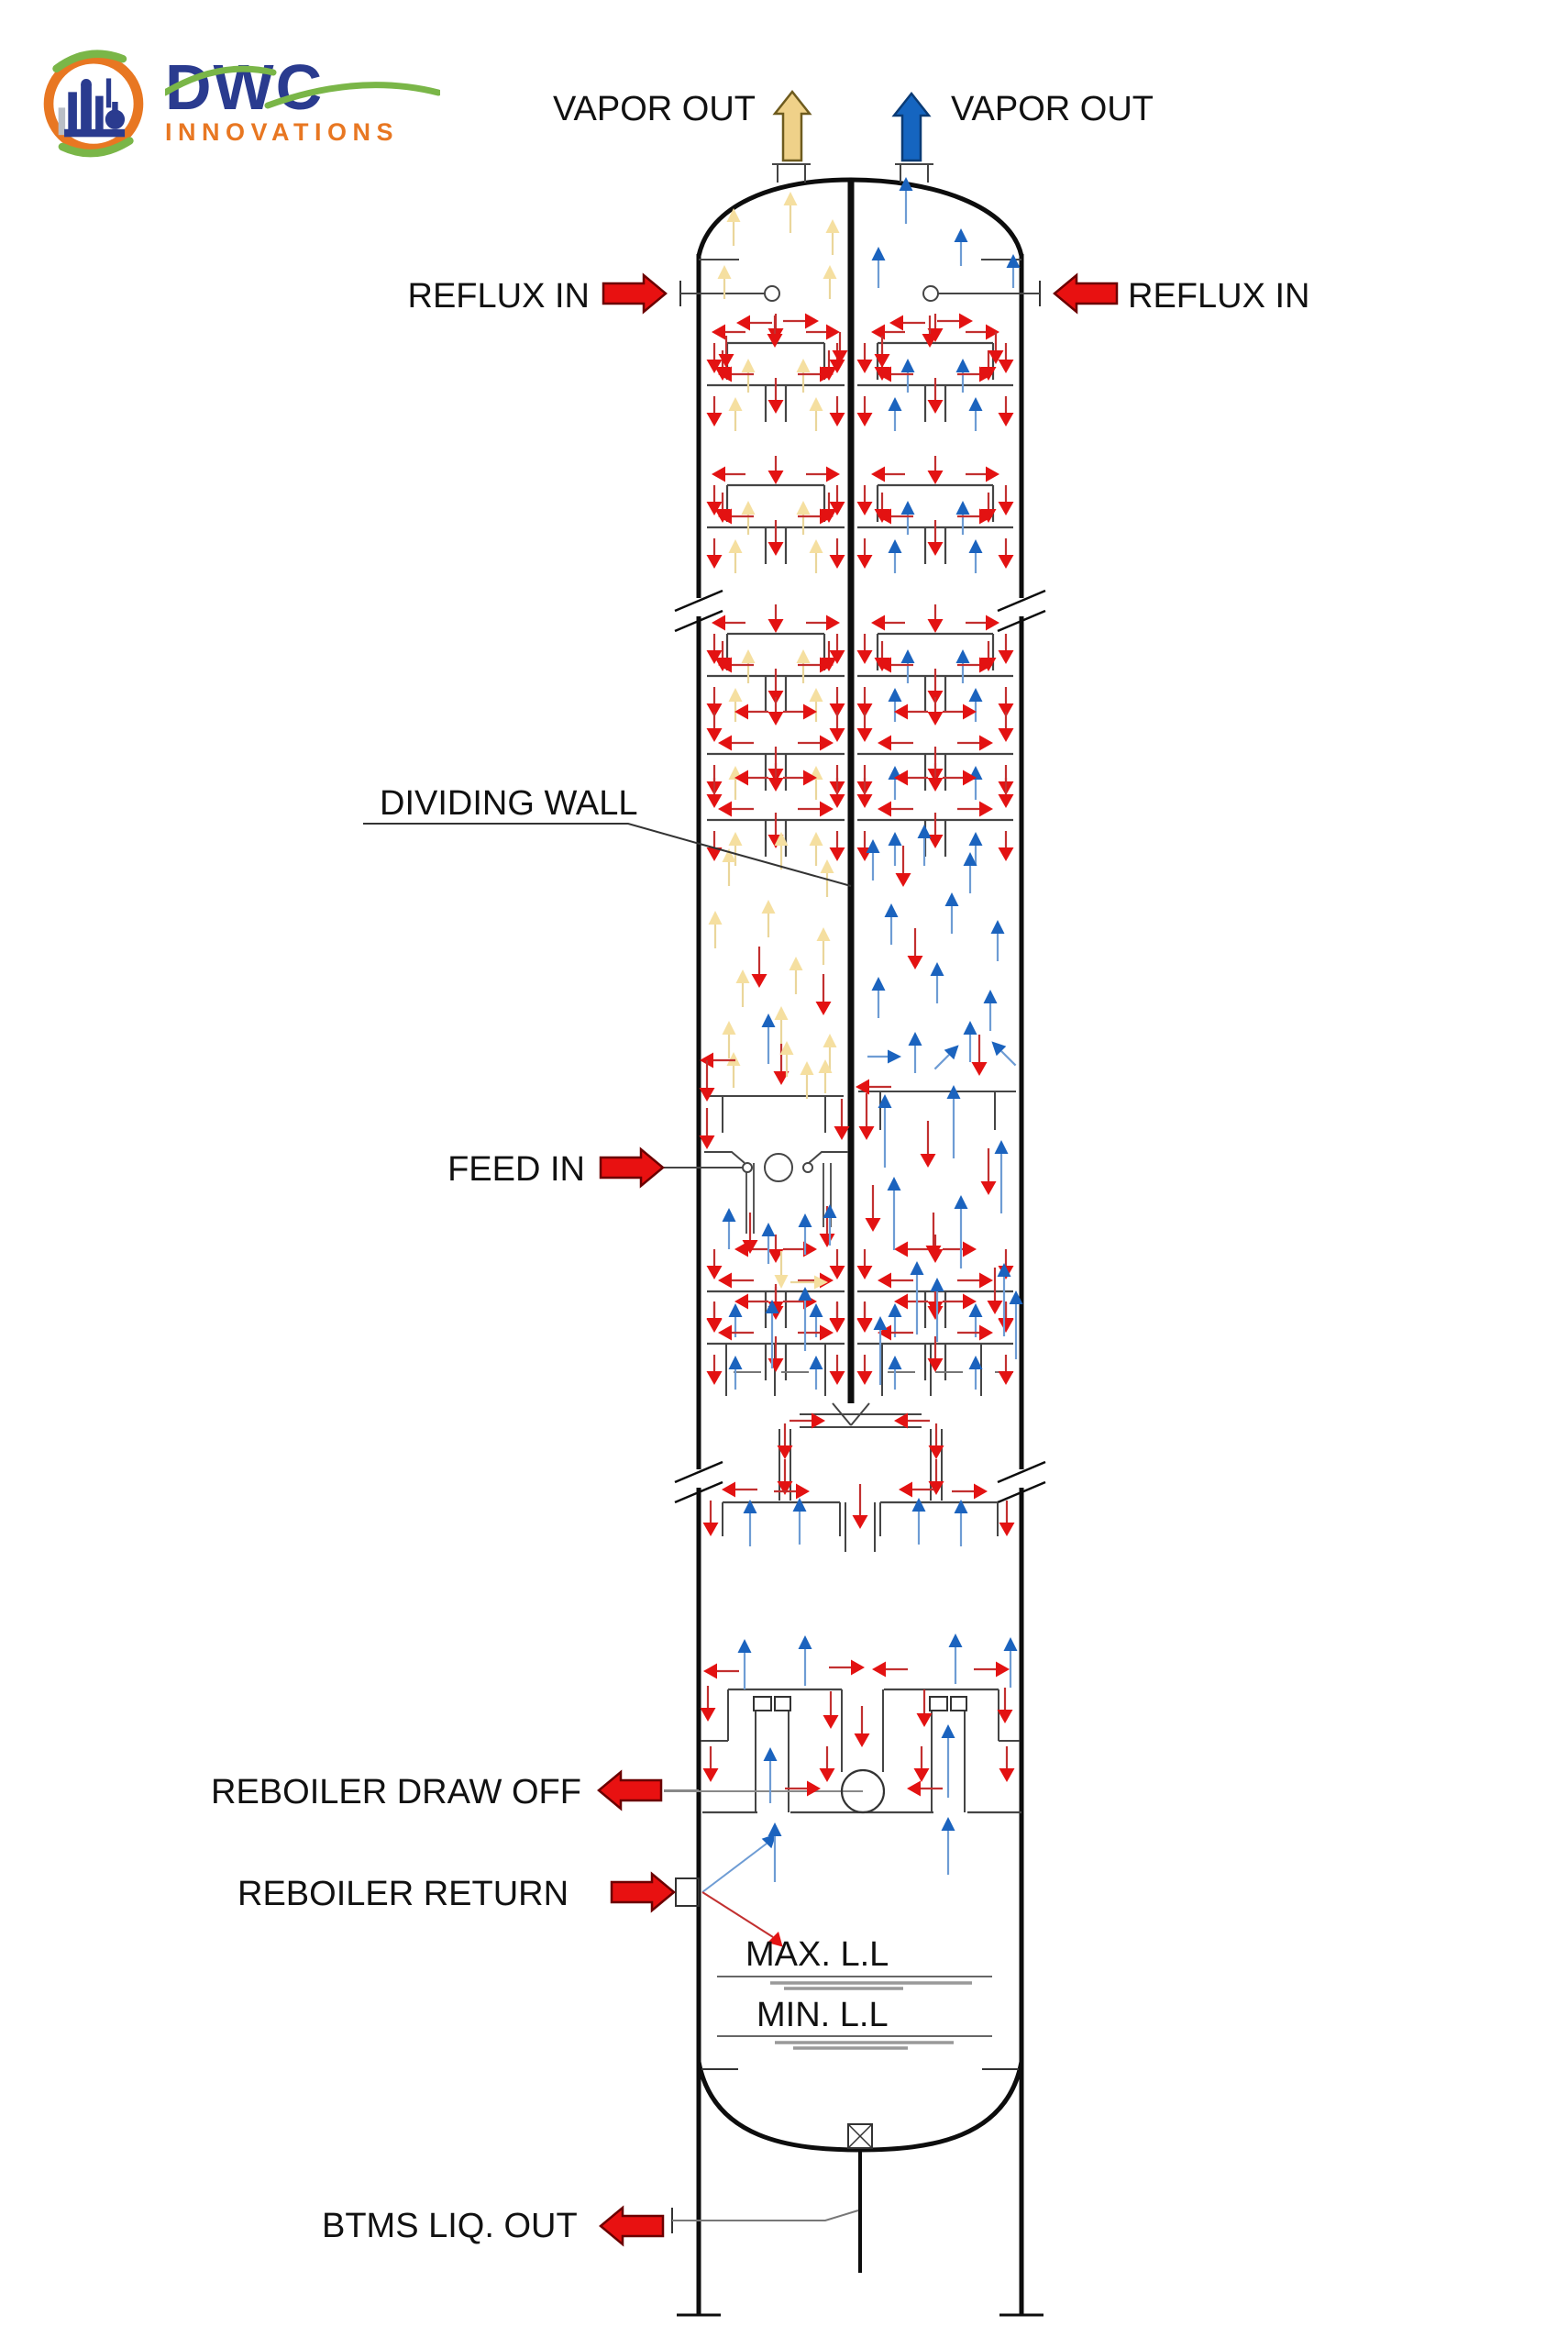 The height and width of the screenshot is (2348, 1568). What do you see at coordinates (654, 109) in the screenshot?
I see `label-vapor-out-left: VAPOR OUT` at bounding box center [654, 109].